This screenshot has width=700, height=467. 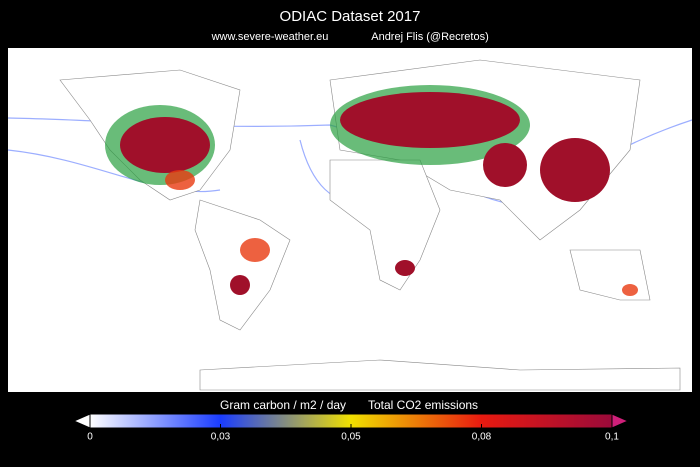 What do you see at coordinates (90, 437) in the screenshot?
I see `colorbar-tick-label: 0` at bounding box center [90, 437].